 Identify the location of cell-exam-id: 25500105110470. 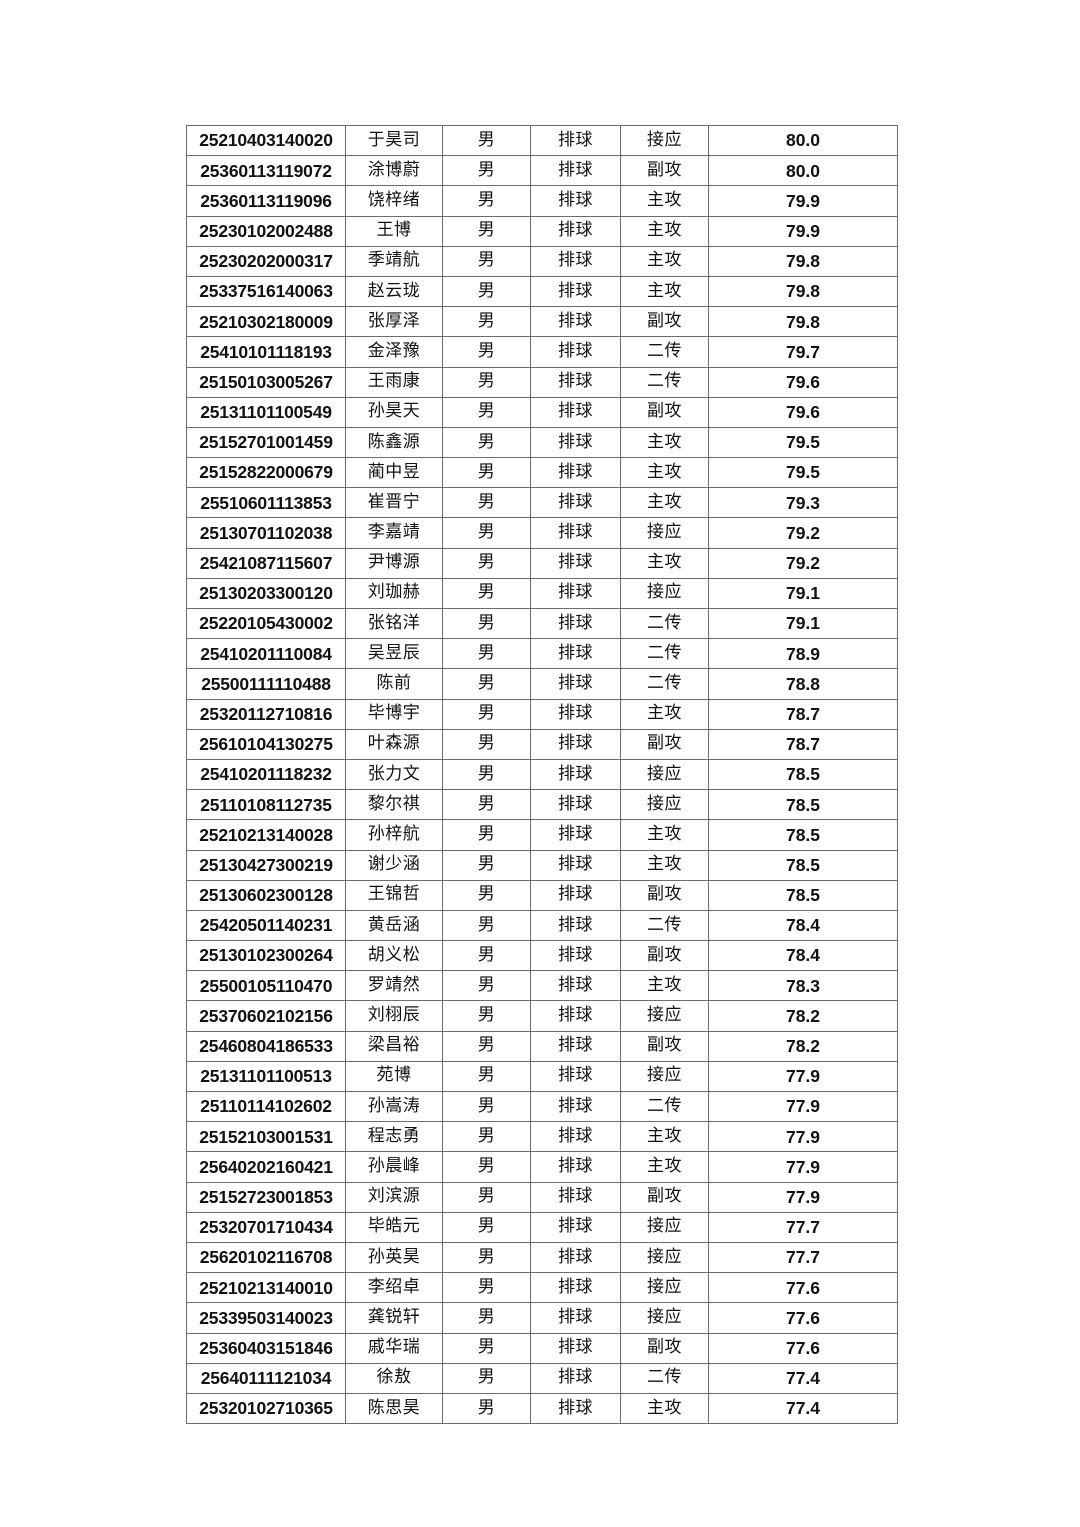
(266, 986).